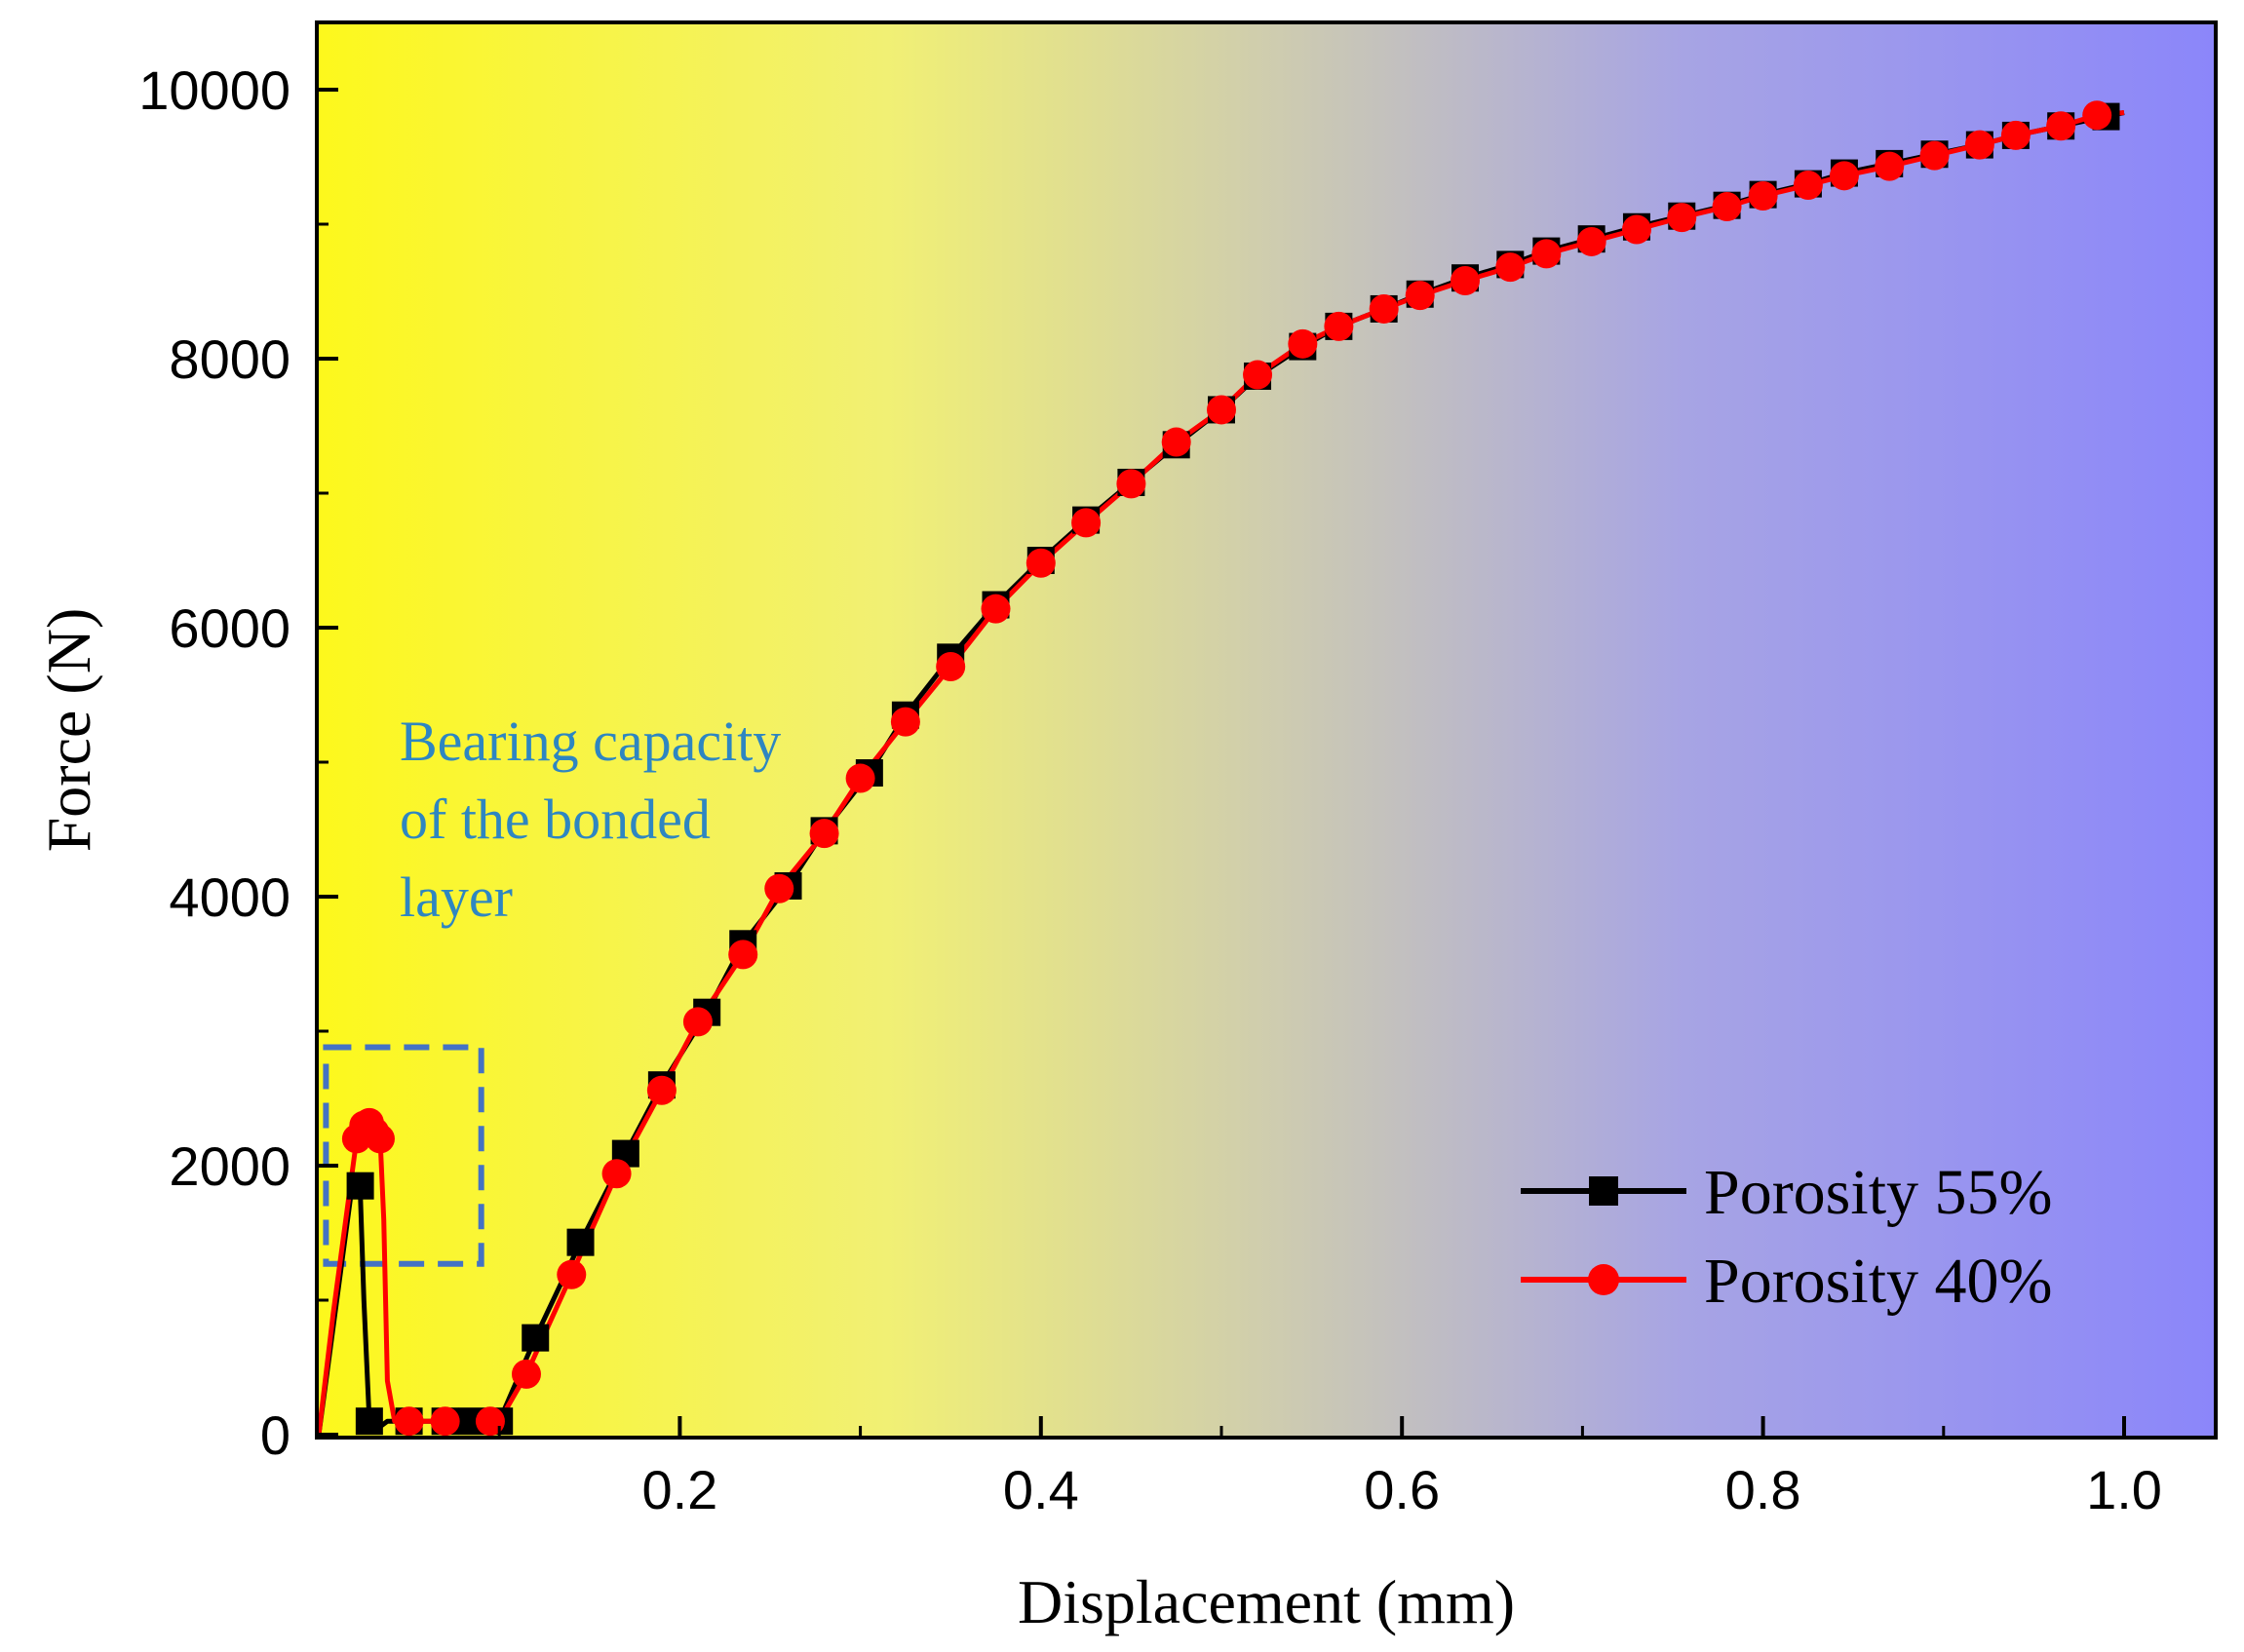 The image size is (2244, 1652). Describe the element at coordinates (555, 819) in the screenshot. I see `annotation-line-2: of the bonded` at that location.